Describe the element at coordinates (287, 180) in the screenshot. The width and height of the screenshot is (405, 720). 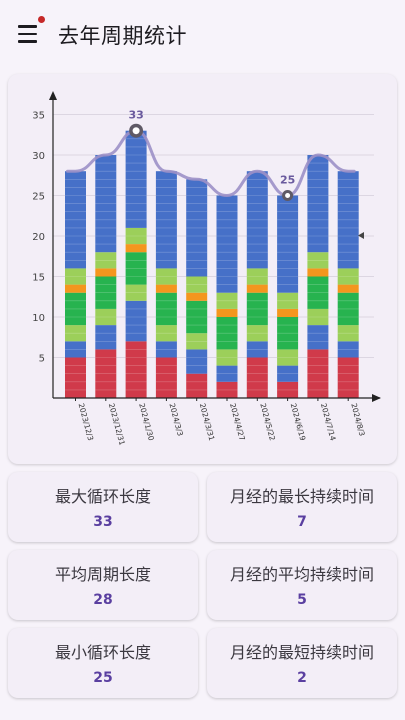
I see `highlight-value-label: 25` at that location.